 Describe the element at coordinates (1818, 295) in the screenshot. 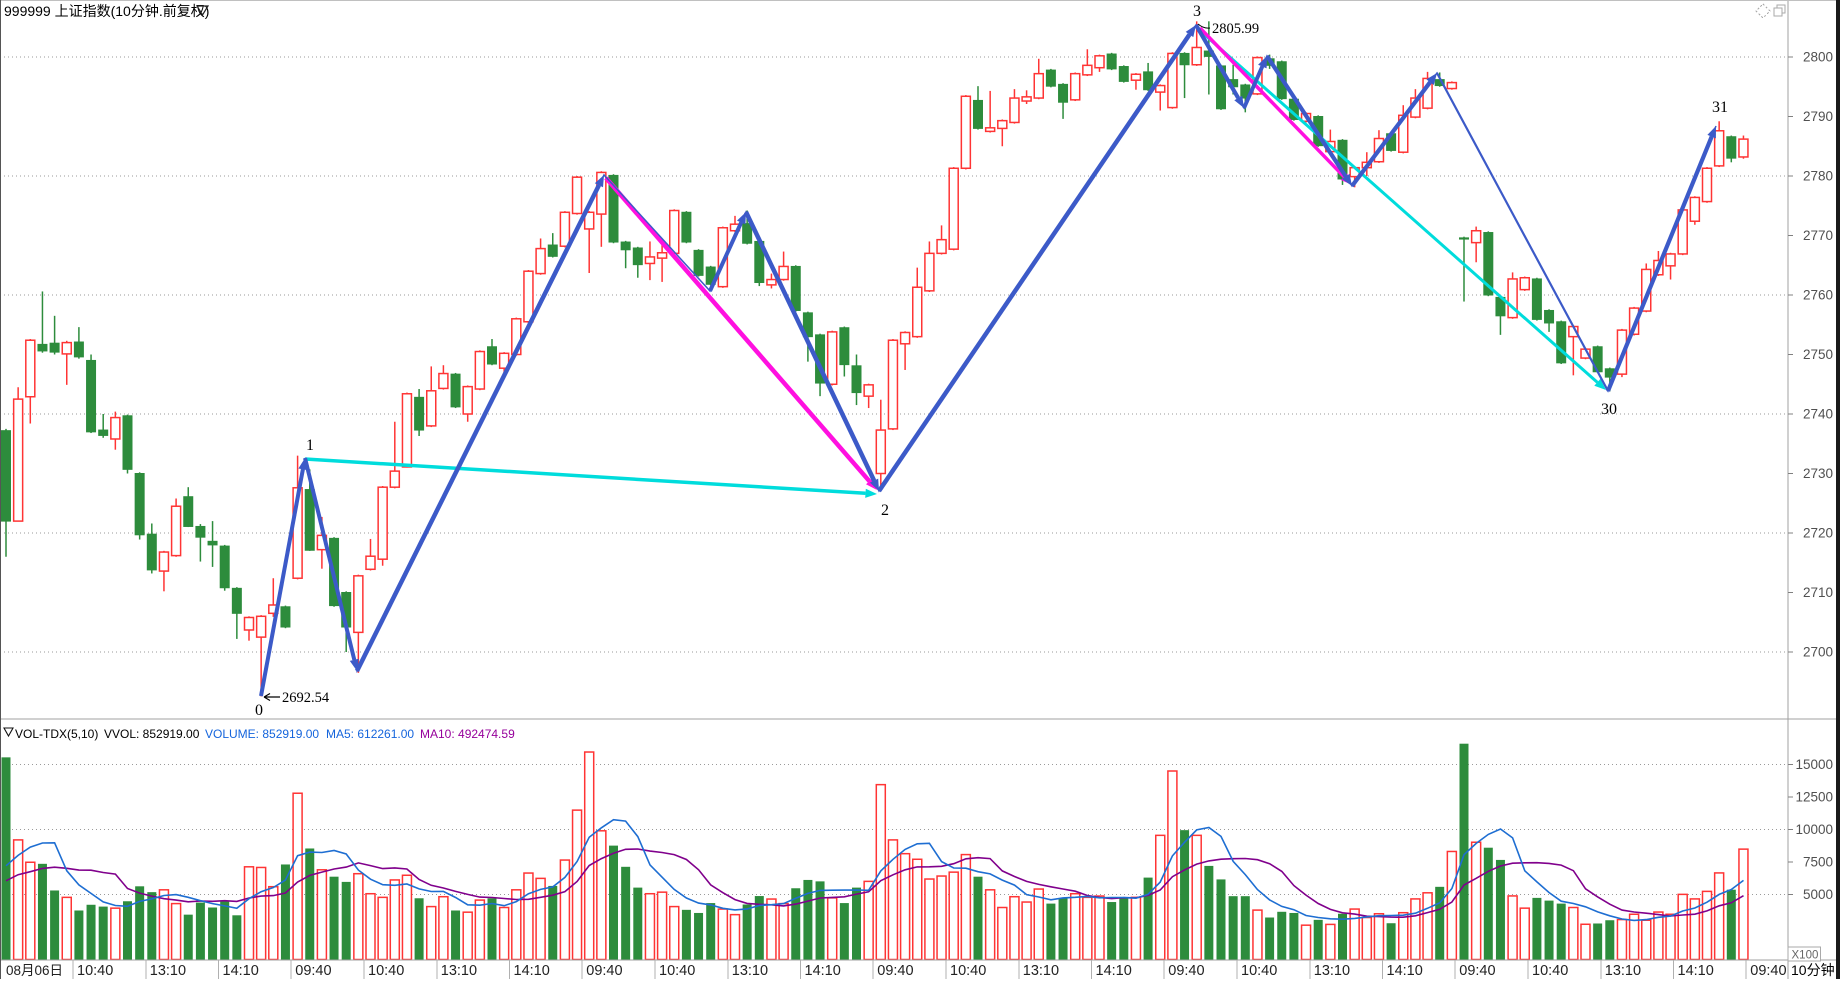

I see `svg-text: 2760` at that location.